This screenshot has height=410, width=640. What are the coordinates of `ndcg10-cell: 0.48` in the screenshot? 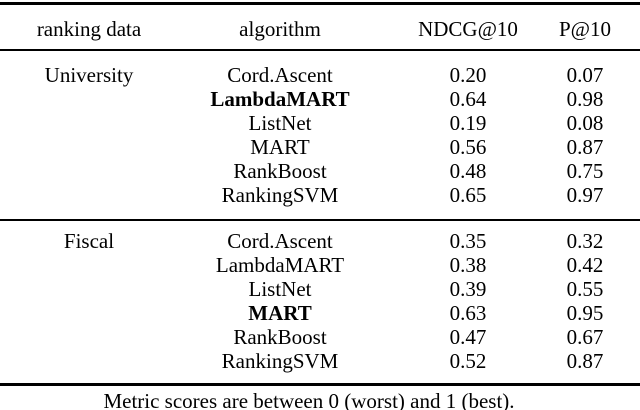 It's located at (468, 171).